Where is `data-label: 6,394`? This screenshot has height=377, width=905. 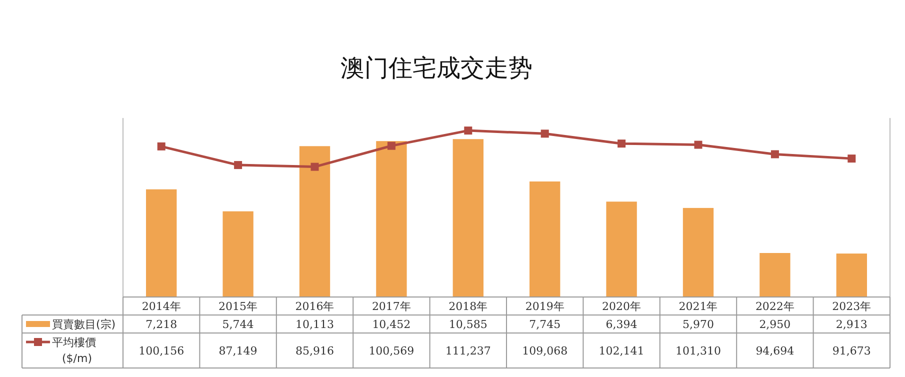
data-label: 6,394 is located at coordinates (622, 324).